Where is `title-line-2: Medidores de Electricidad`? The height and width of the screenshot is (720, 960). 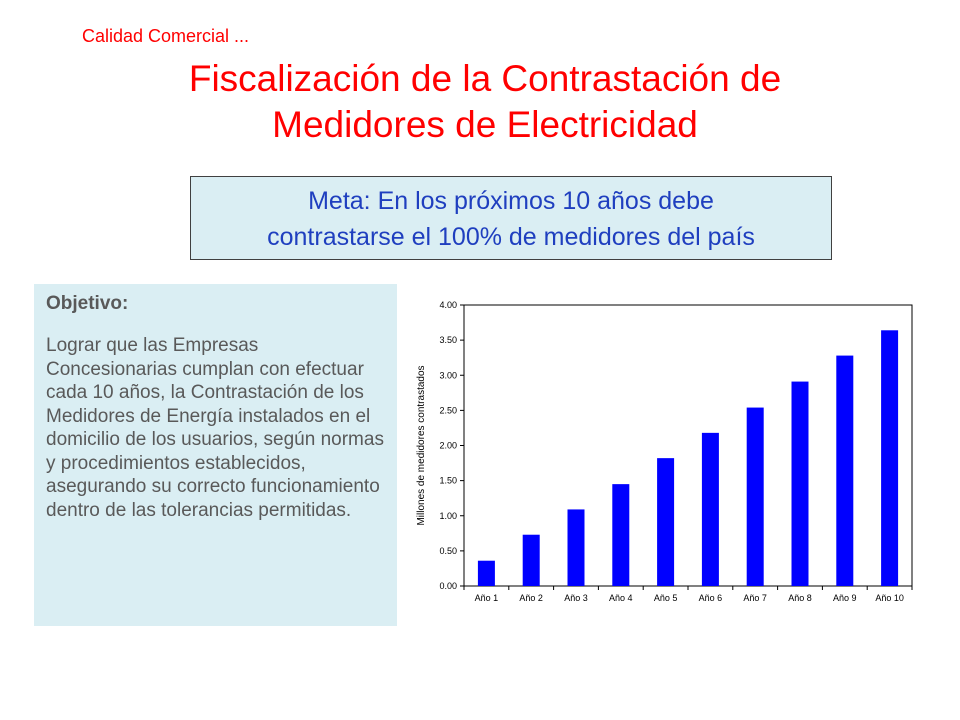 title-line-2: Medidores de Electricidad is located at coordinates (485, 124).